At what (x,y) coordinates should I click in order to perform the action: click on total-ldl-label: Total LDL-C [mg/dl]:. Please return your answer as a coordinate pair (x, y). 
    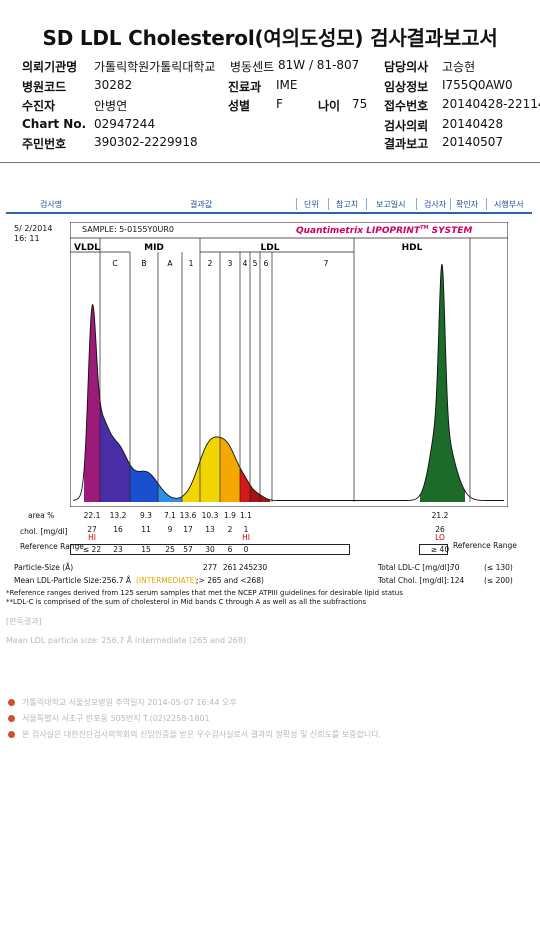
    Looking at the image, I should click on (415, 567).